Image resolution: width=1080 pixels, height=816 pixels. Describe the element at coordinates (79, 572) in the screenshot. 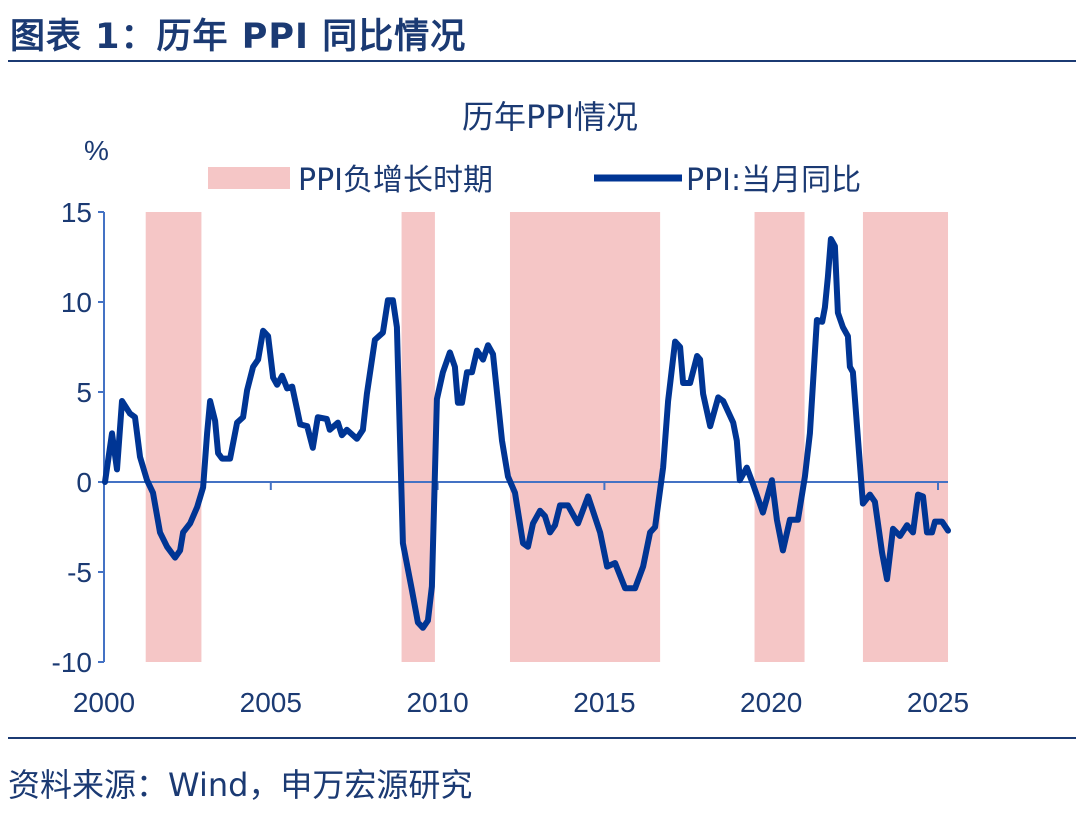

I see `y-tick-label: -5` at that location.